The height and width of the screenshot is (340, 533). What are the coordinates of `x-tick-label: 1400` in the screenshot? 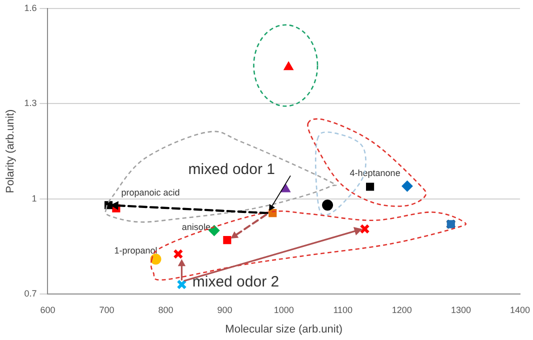 It's located at (520, 309).